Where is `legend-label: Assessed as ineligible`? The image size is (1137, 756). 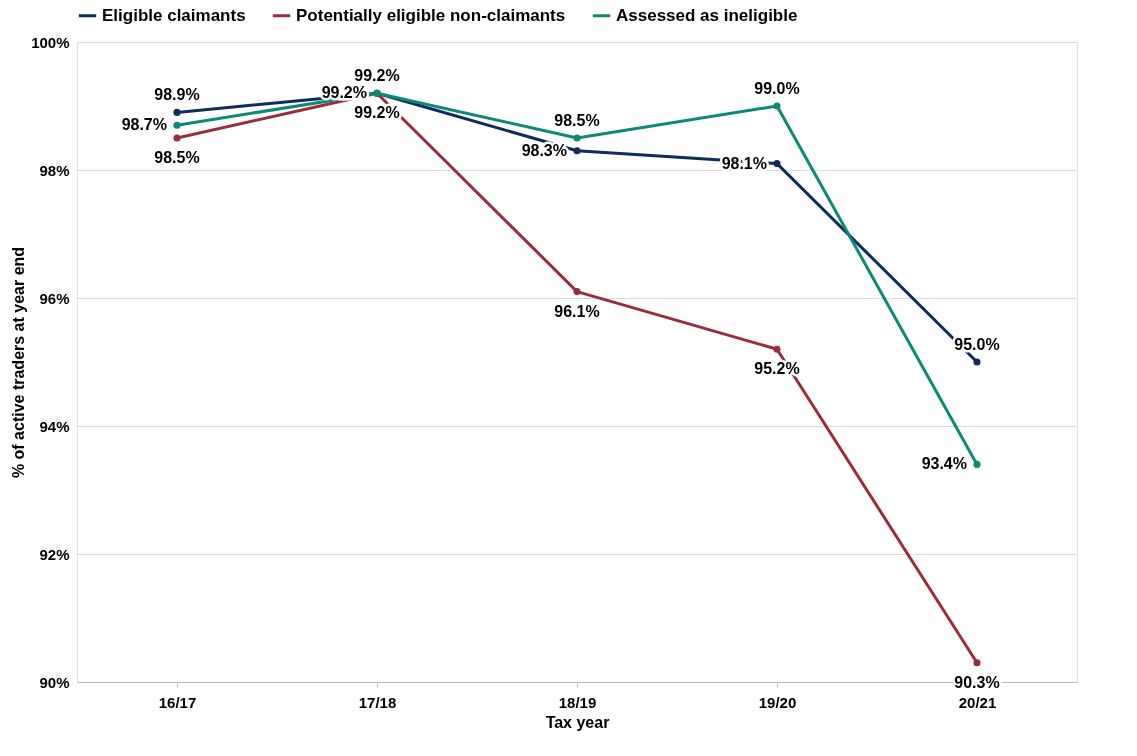 legend-label: Assessed as ineligible is located at coordinates (707, 15).